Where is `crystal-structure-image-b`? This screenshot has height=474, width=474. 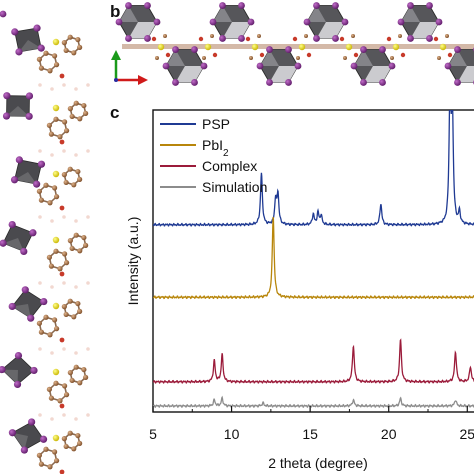 crystal-structure-image-b is located at coordinates (294, 44).